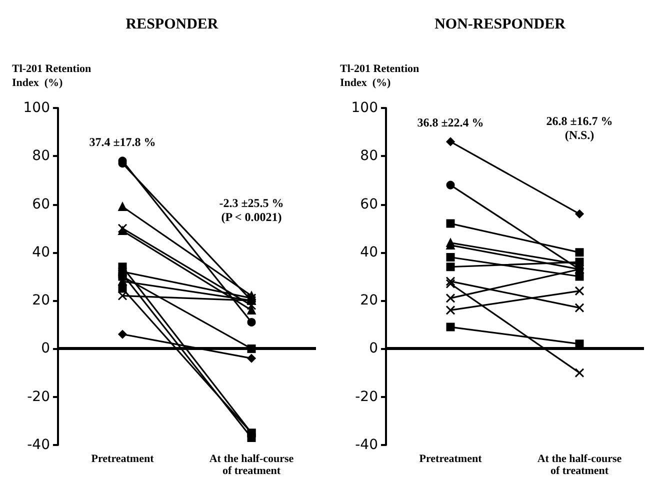  What do you see at coordinates (172, 24) in the screenshot?
I see `chart-title: RESPONDER` at bounding box center [172, 24].